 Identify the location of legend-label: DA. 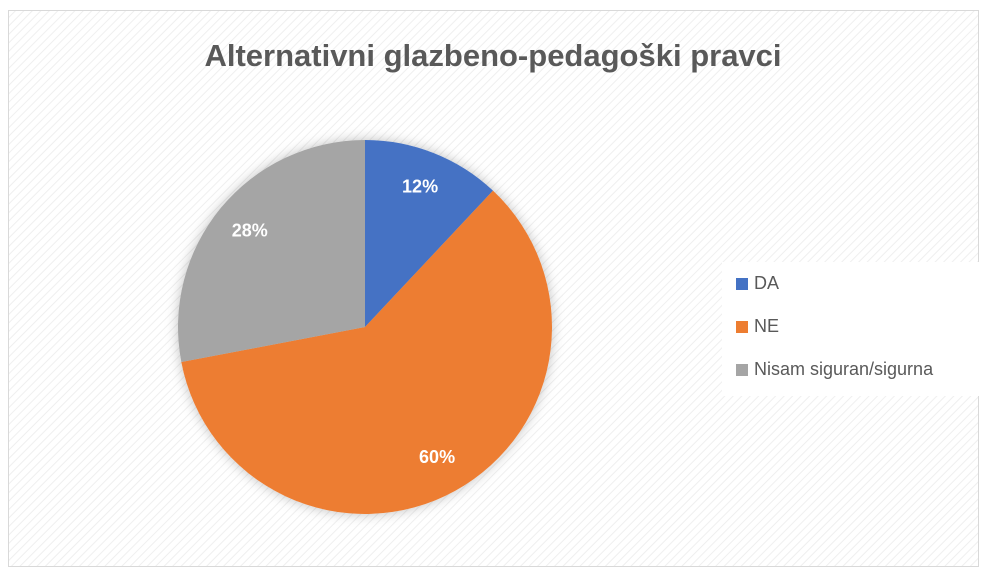
(766, 283).